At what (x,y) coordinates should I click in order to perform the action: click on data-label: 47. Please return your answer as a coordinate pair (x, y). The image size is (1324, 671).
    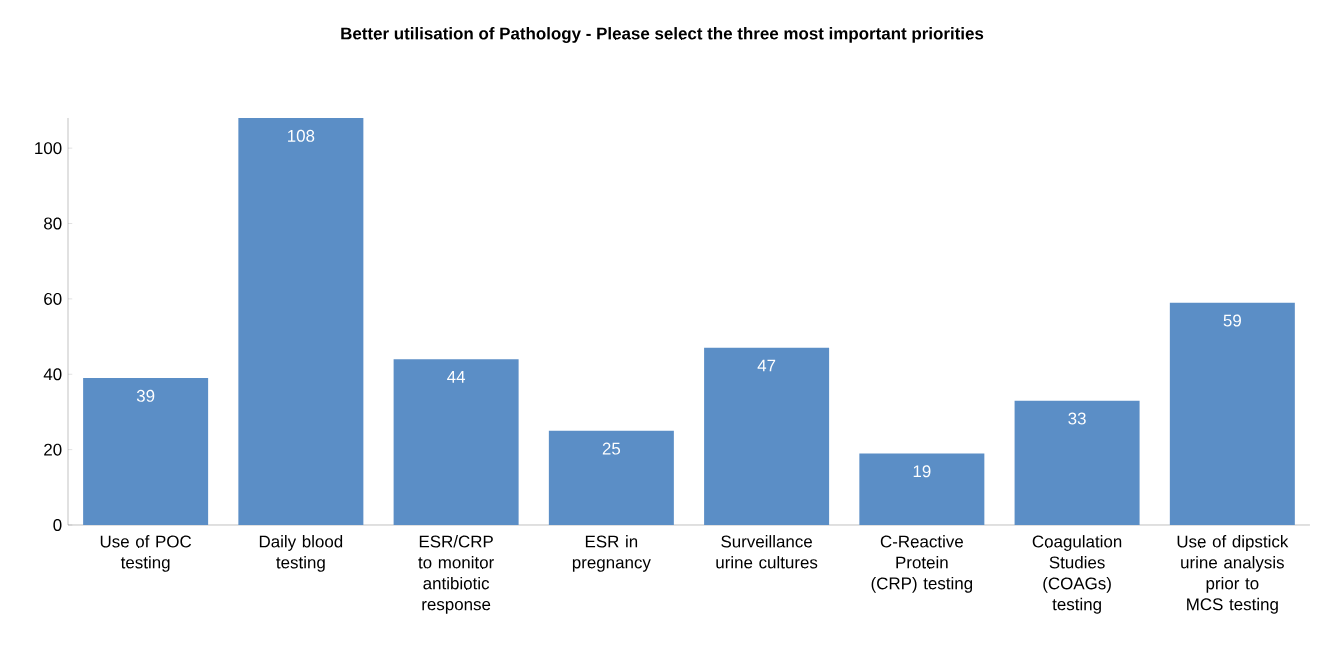
    Looking at the image, I should click on (766, 365).